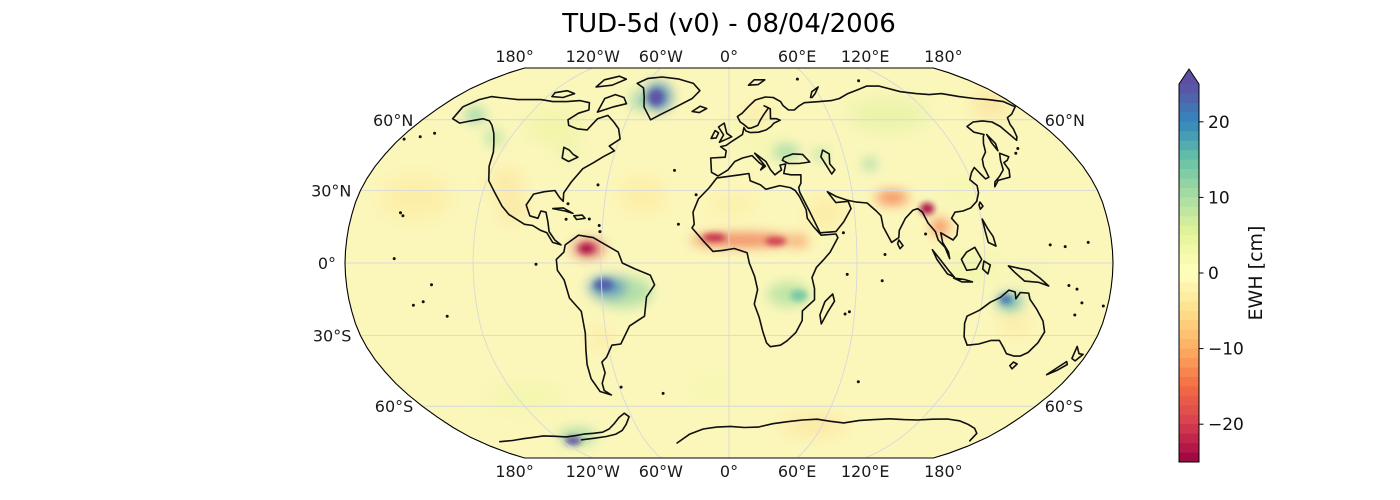 Image resolution: width=1400 pixels, height=500 pixels. Describe the element at coordinates (1219, 123) in the screenshot. I see `colorbar-tick-label: 20` at that location.